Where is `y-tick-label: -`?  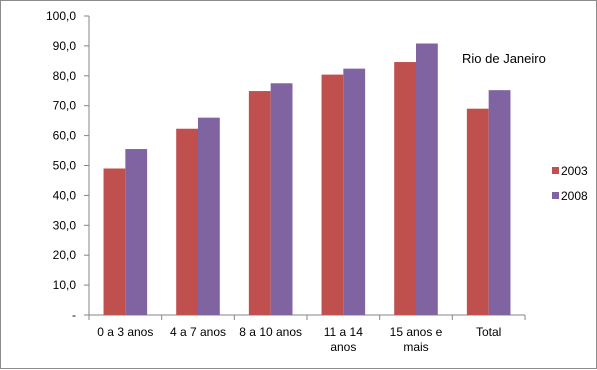 y-tick-label: - is located at coordinates (74, 315).